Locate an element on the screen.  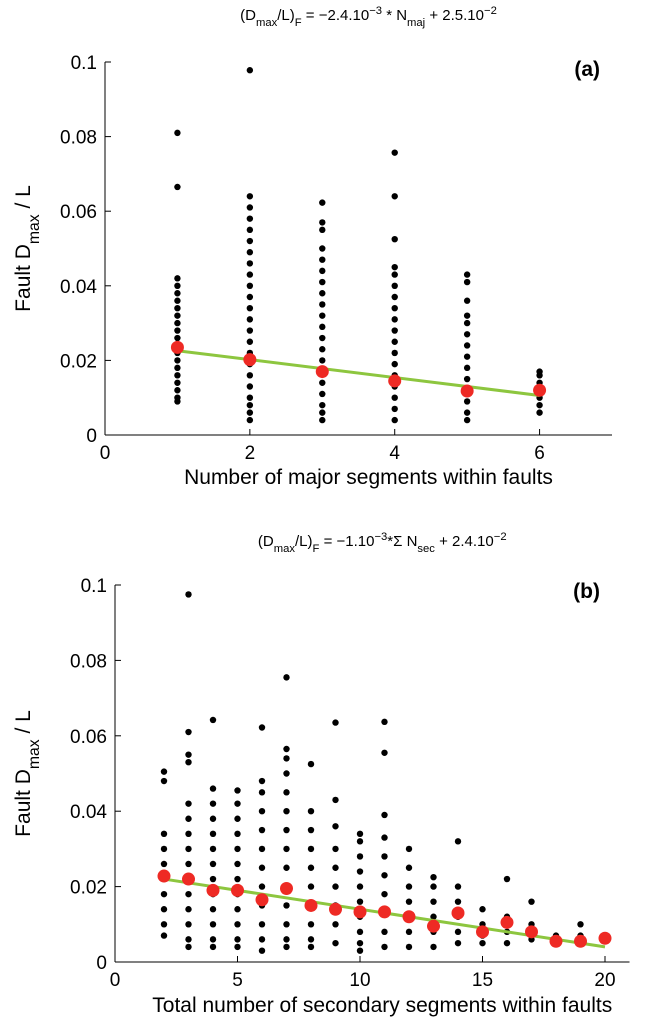
y-axis-label-part: max is located at coordinates (34, 229).